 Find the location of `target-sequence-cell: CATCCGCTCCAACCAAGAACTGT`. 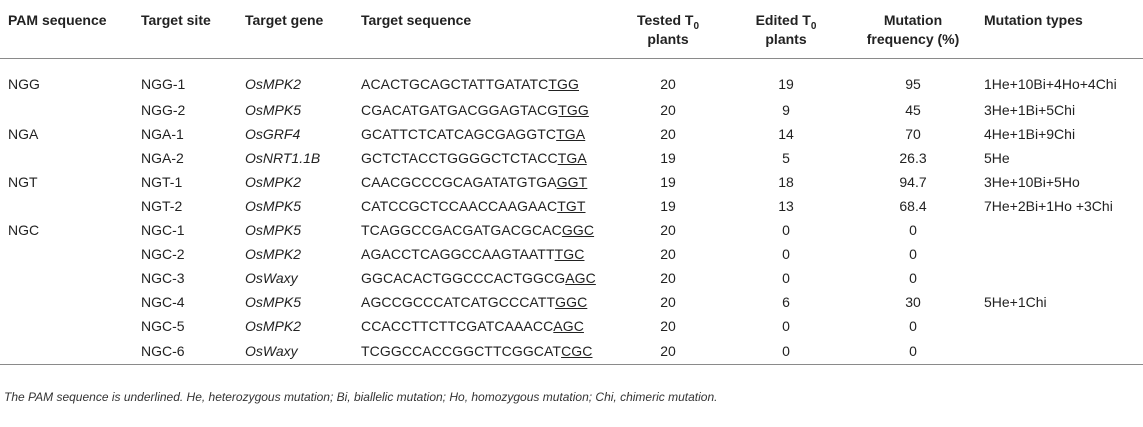

target-sequence-cell: CATCCGCTCCAACCAAGAACTGT is located at coordinates (483, 206).